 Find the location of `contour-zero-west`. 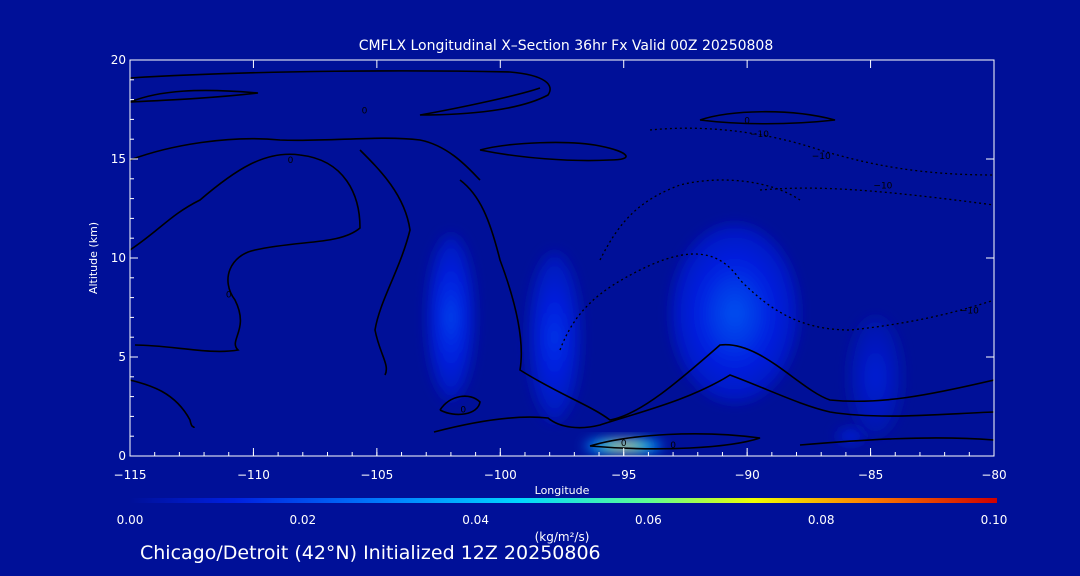

contour-zero-west is located at coordinates (245, 253).